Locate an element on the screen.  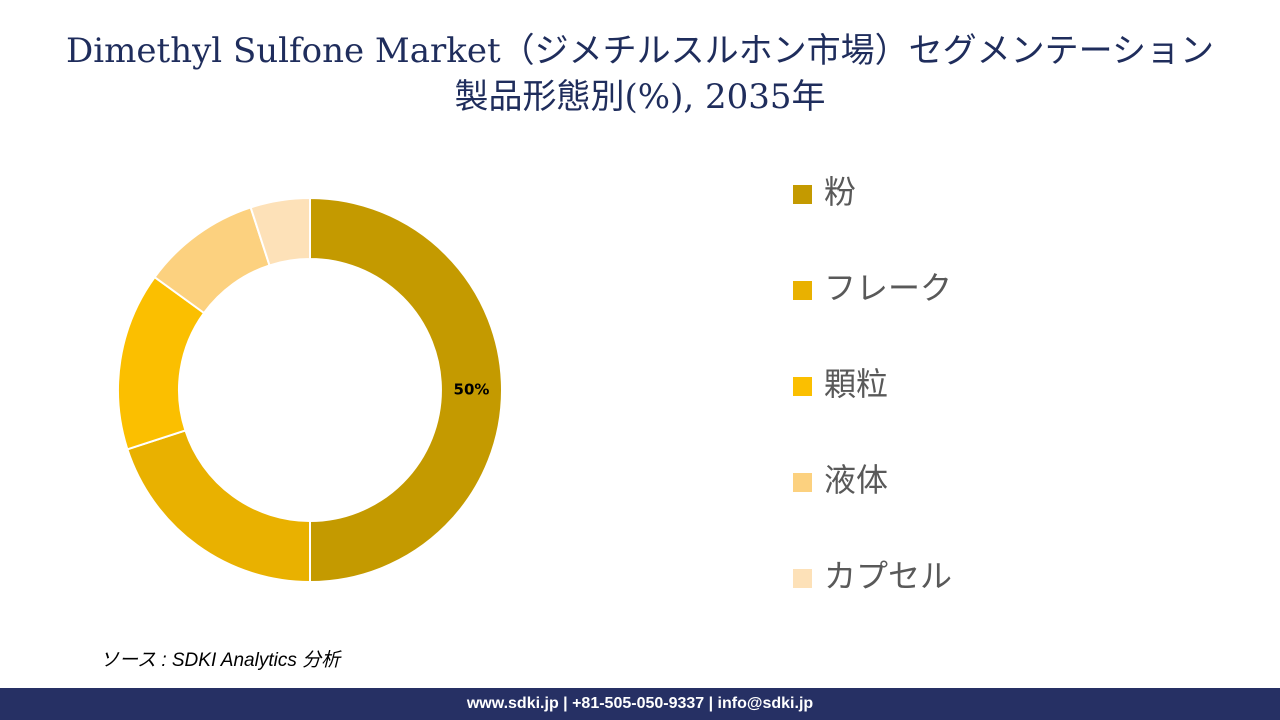
title-line: 製品形態別(%), 2035年 is located at coordinates (640, 97).